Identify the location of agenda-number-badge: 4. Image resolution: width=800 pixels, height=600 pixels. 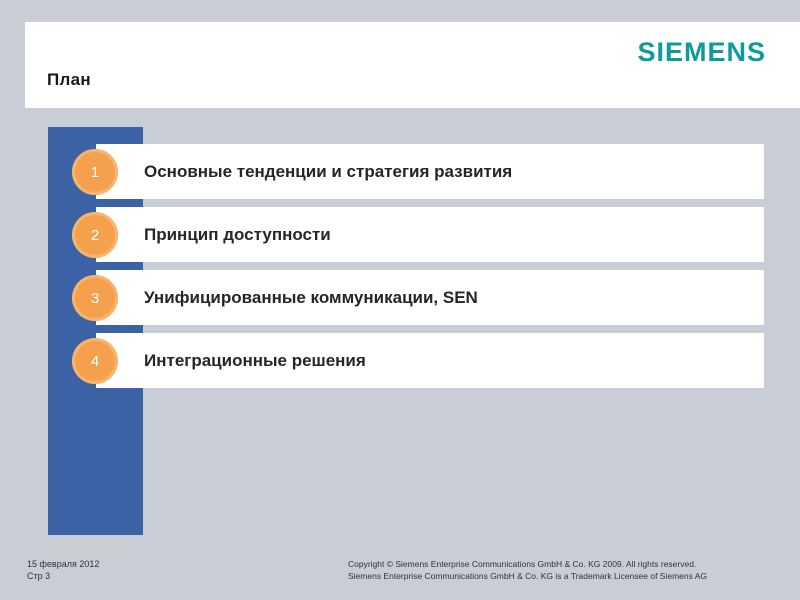
(95, 361).